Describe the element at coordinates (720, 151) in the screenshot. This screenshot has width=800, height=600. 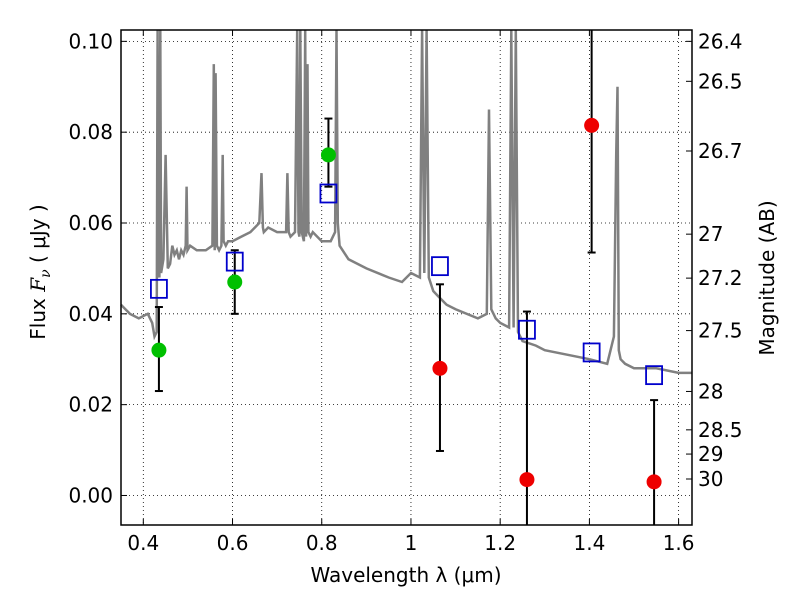
I see `magnitude-tick-label: 26.7` at that location.